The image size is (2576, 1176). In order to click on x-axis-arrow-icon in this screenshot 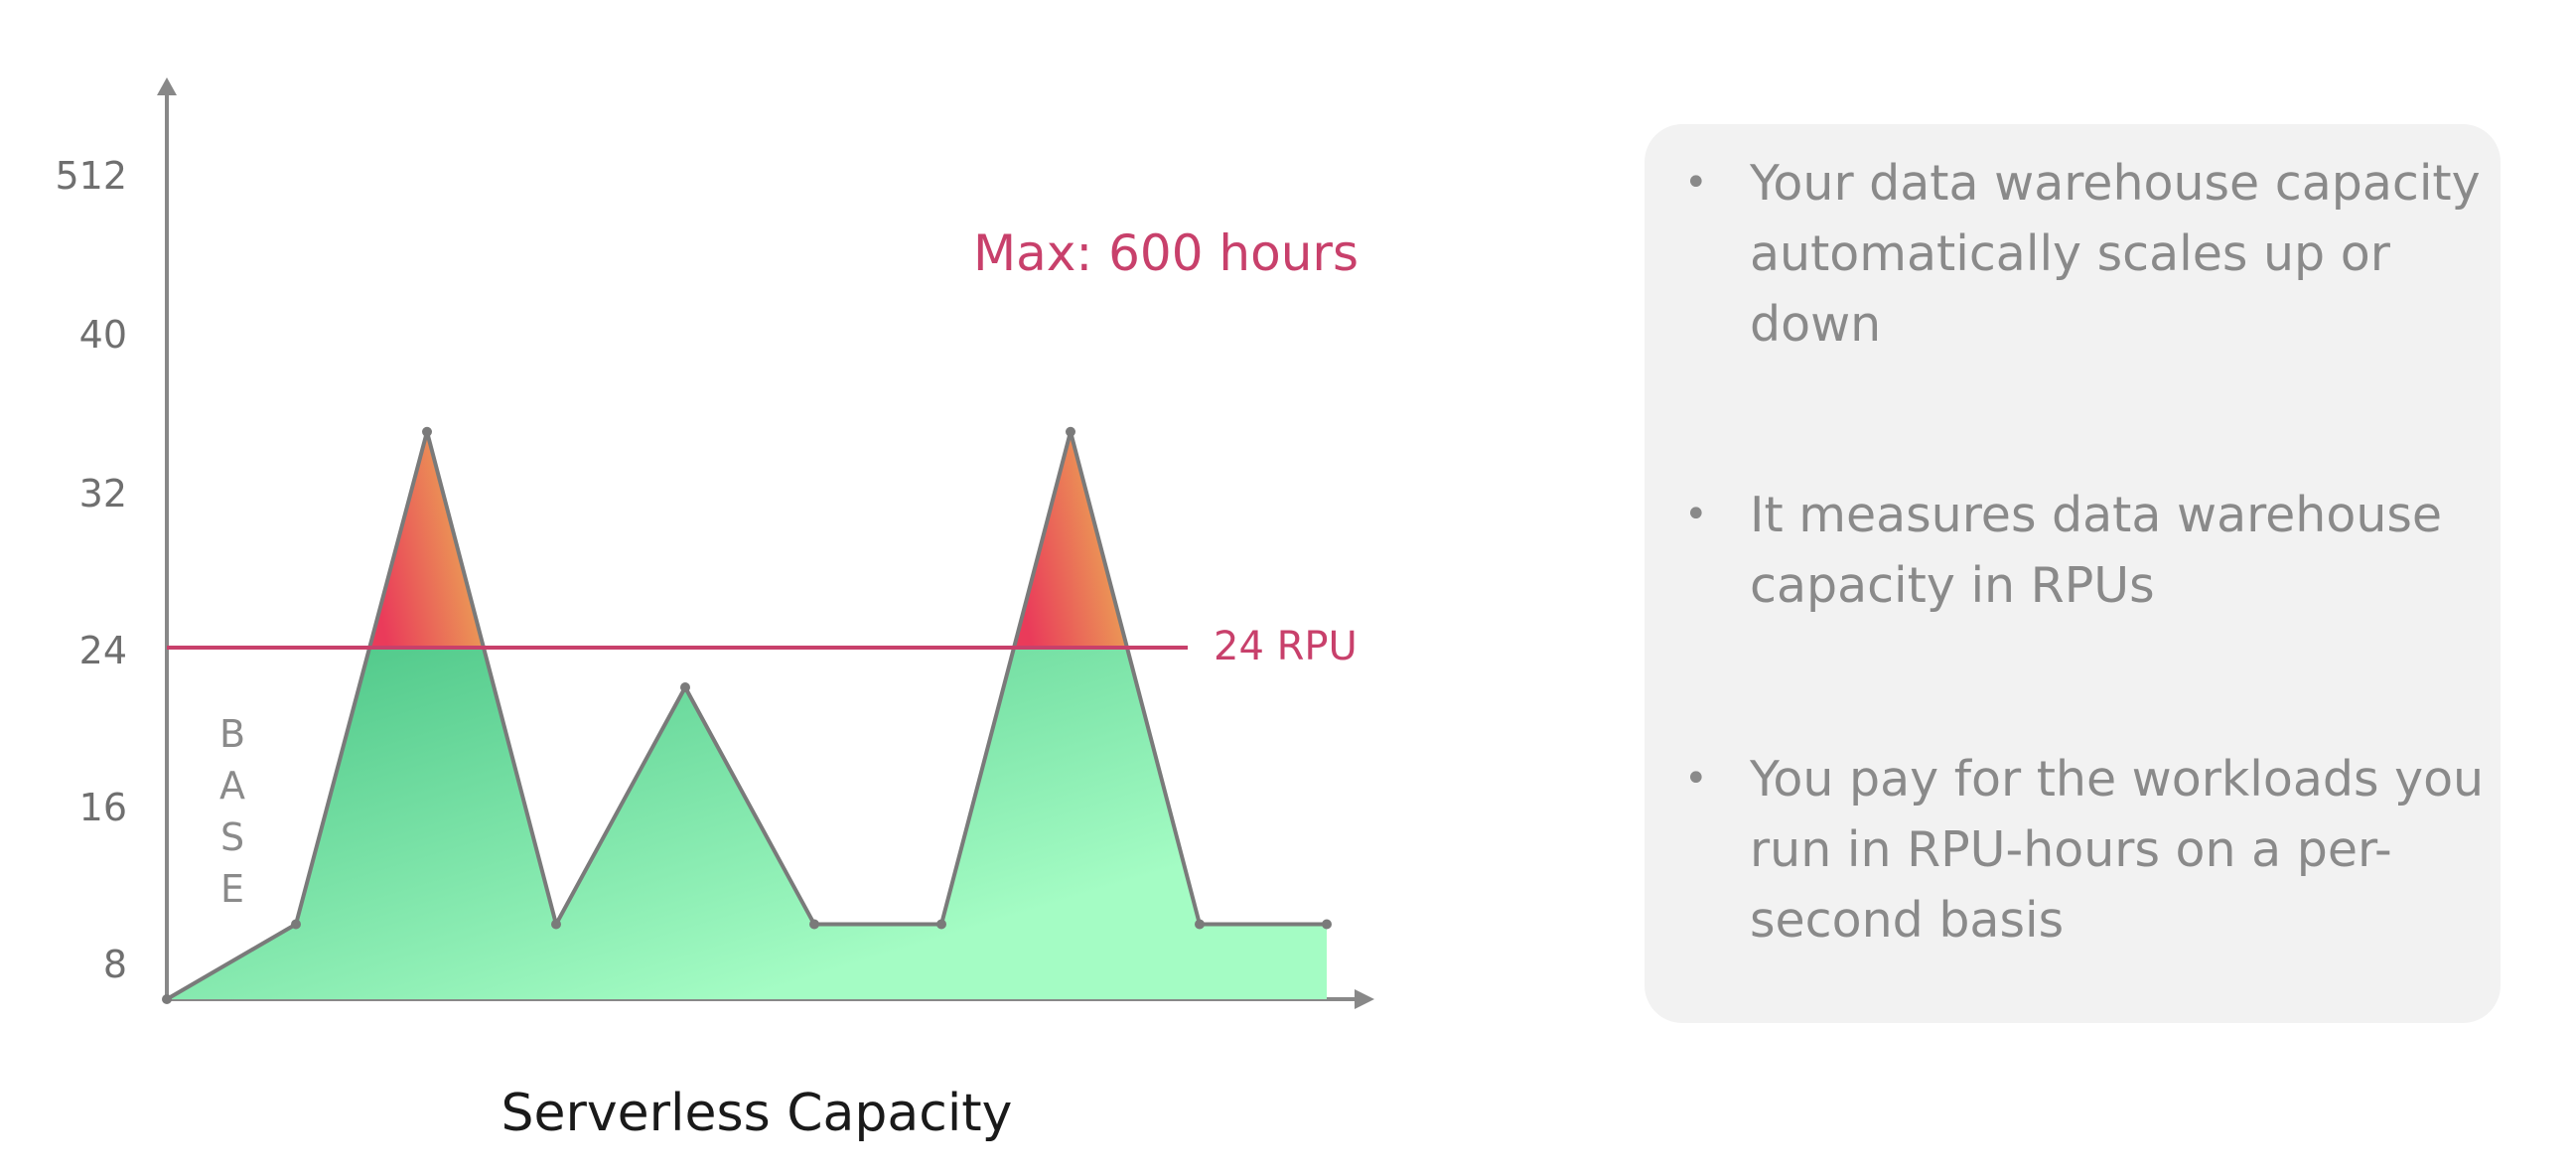, I will do `click(1364, 999)`.